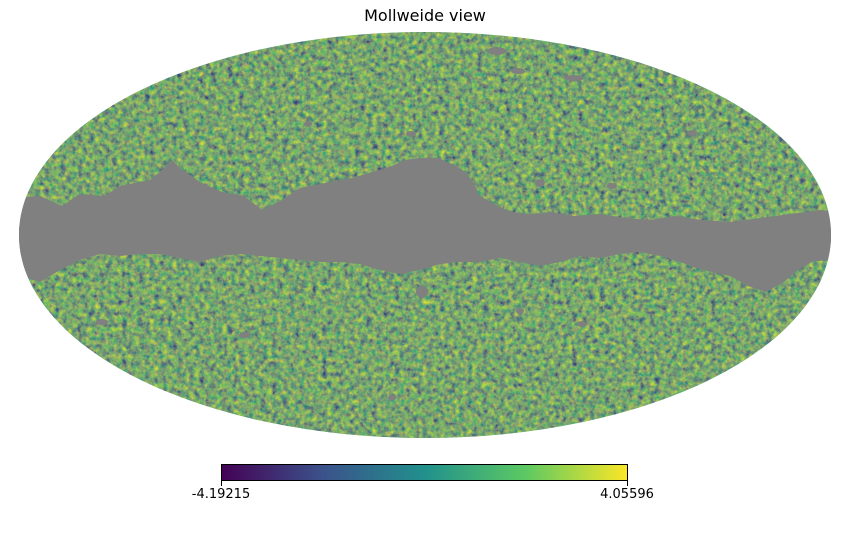 The image size is (850, 540). I want to click on colorbar-frame, so click(424, 472).